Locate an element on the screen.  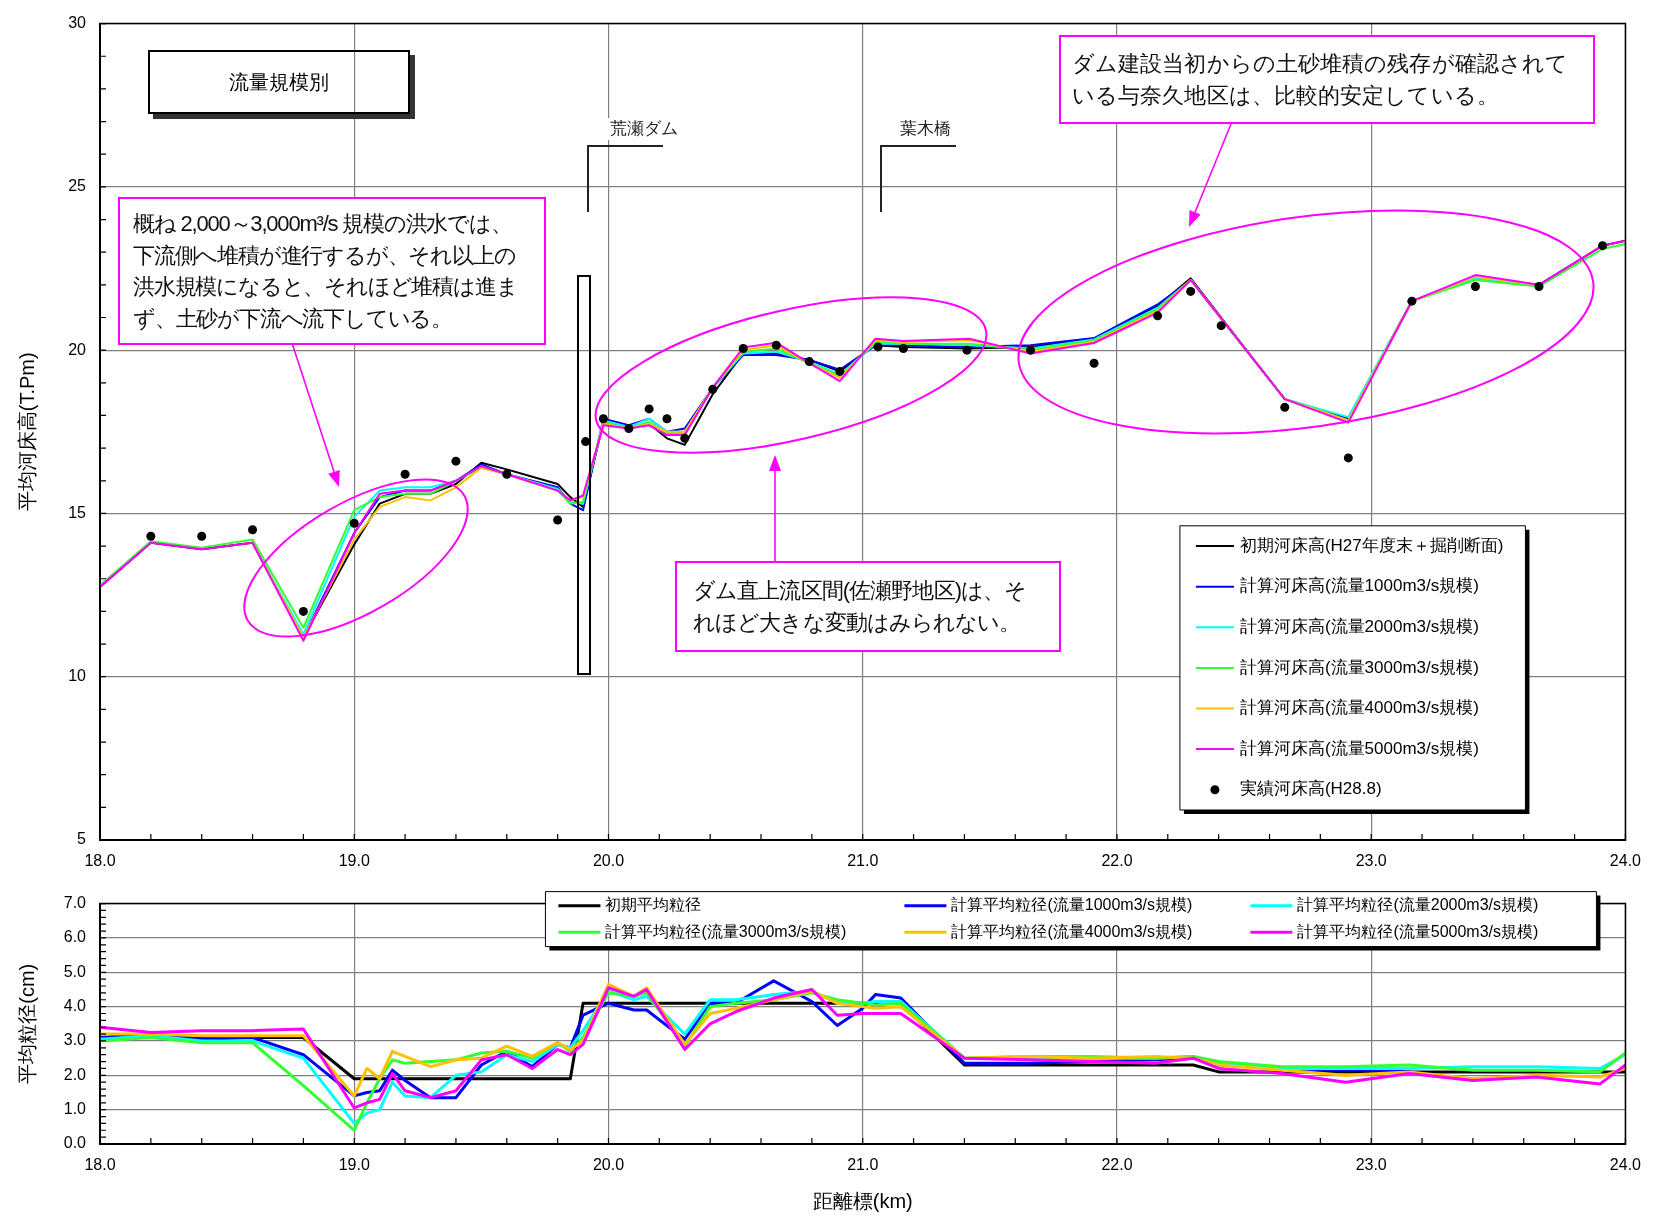
y-tick-label: 2.0 is located at coordinates (75, 1074).